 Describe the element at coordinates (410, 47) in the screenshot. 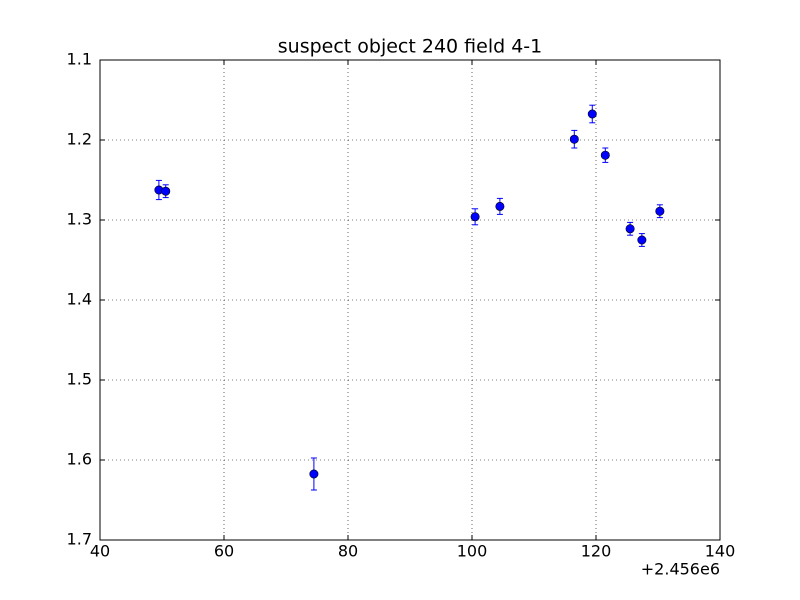

I see `chart-title: suspect object 240 field 4-1` at that location.